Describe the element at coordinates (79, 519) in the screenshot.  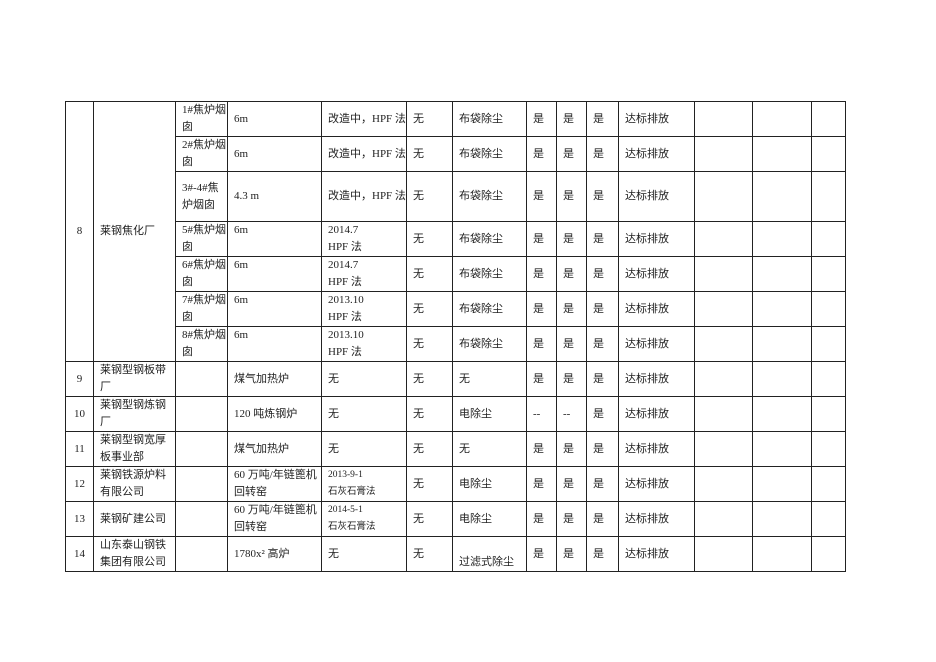
I see `row-number: 13` at that location.